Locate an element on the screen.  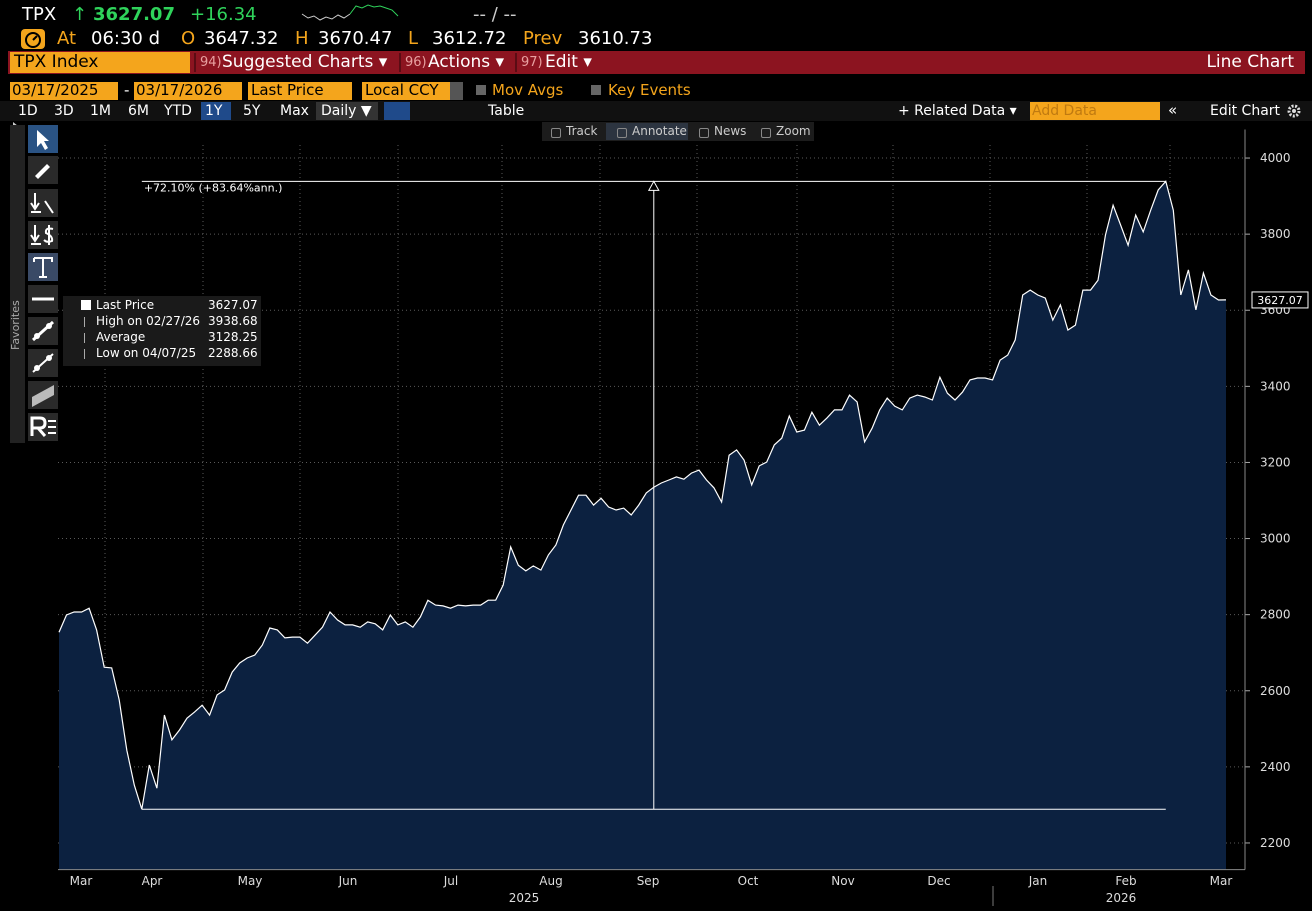
menu-number: 97) is located at coordinates (532, 62).